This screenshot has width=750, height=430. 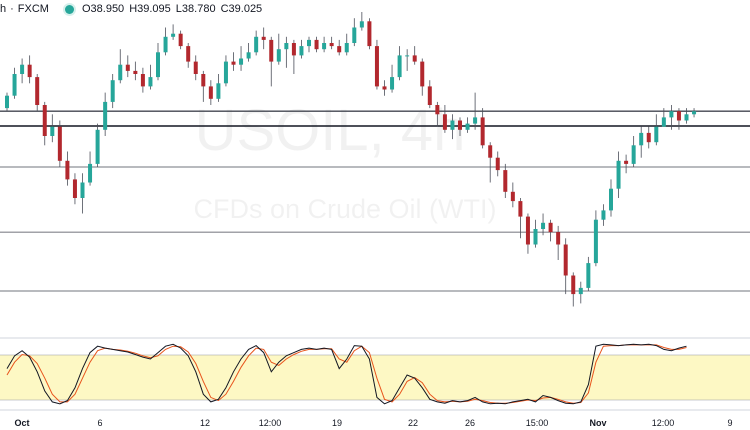 I want to click on time-axis-label: 6, so click(x=99, y=423).